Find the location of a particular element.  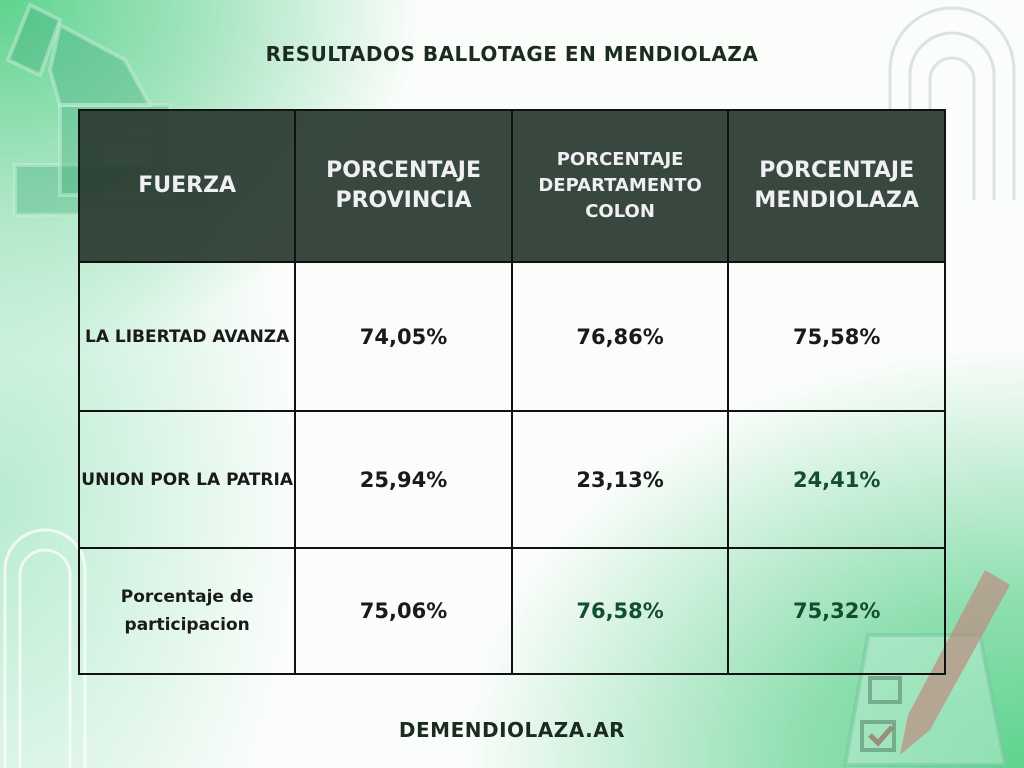

header-fuerza: FUERZA is located at coordinates (187, 186).